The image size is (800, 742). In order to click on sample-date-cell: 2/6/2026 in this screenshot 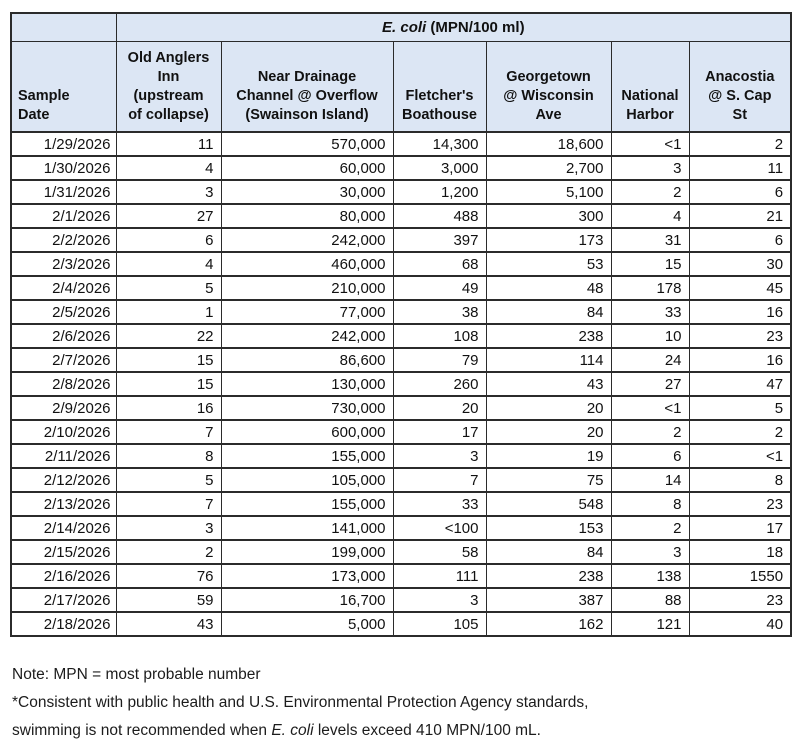, I will do `click(63, 336)`.